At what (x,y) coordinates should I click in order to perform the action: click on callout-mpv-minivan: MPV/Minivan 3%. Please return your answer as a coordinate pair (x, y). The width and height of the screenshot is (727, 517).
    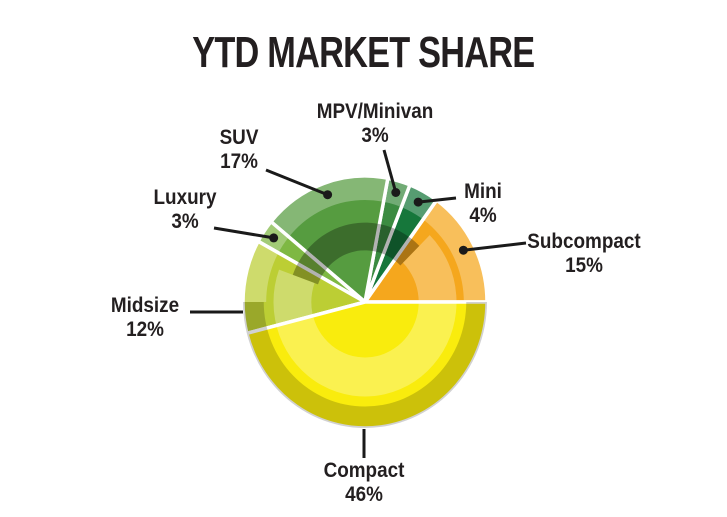
    Looking at the image, I should click on (375, 124).